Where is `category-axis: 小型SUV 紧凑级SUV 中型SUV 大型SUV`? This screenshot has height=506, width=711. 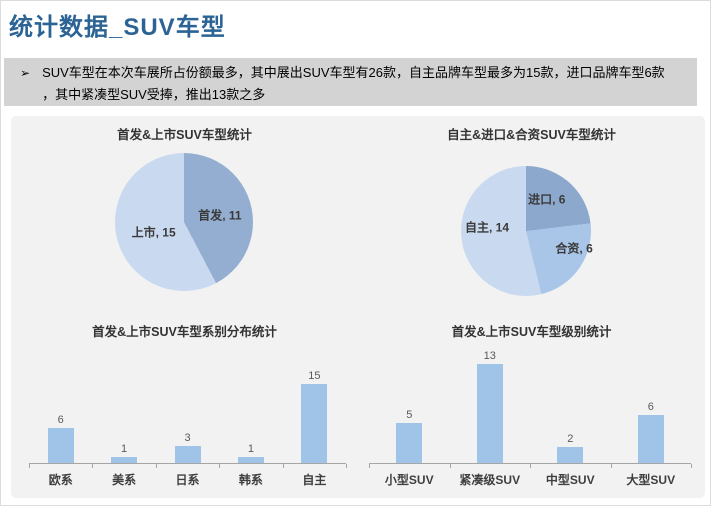 category-axis: 小型SUV 紧凑级SUV 中型SUV 大型SUV is located at coordinates (530, 478).